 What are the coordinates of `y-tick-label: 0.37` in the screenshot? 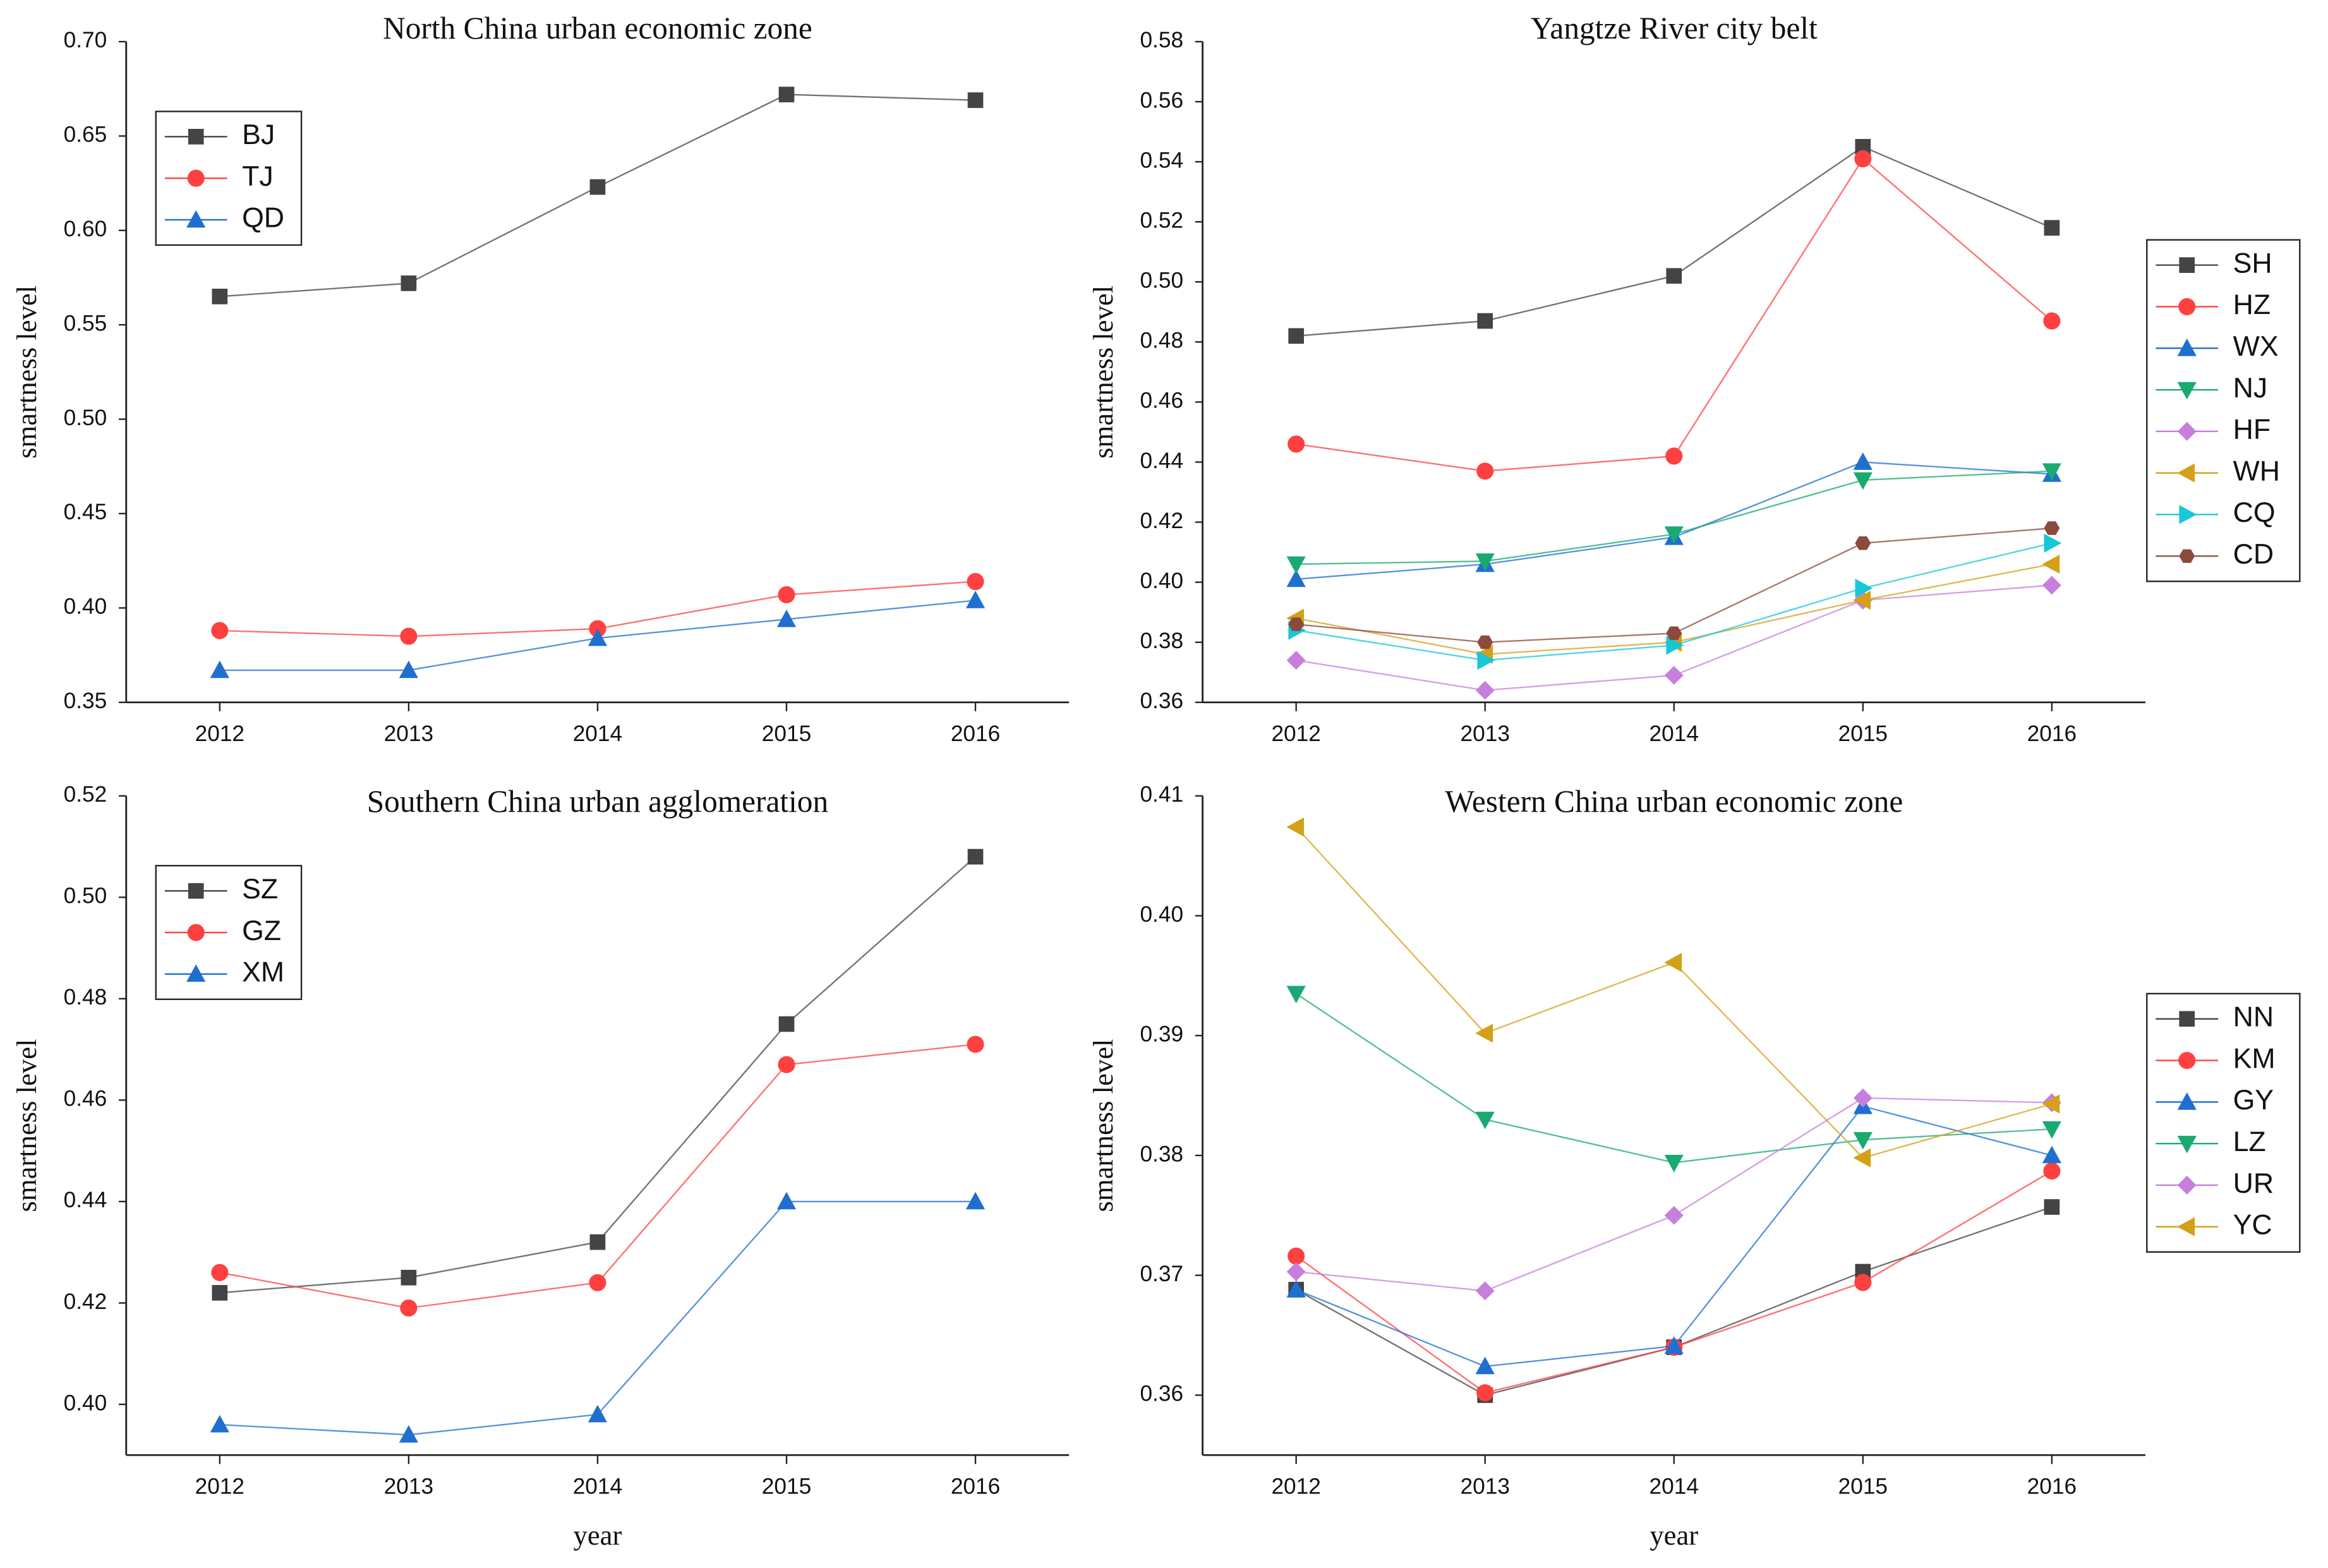 It's located at (1161, 1274).